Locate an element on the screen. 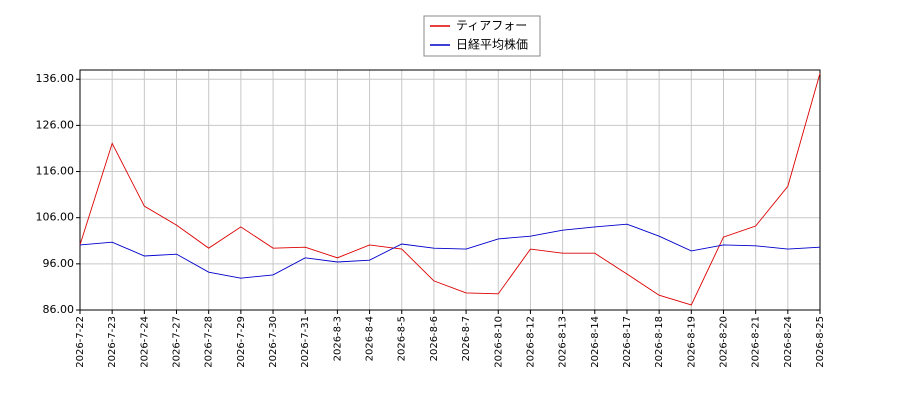 The width and height of the screenshot is (900, 404). x-tick-label: 2026-8-4 is located at coordinates (370, 338).